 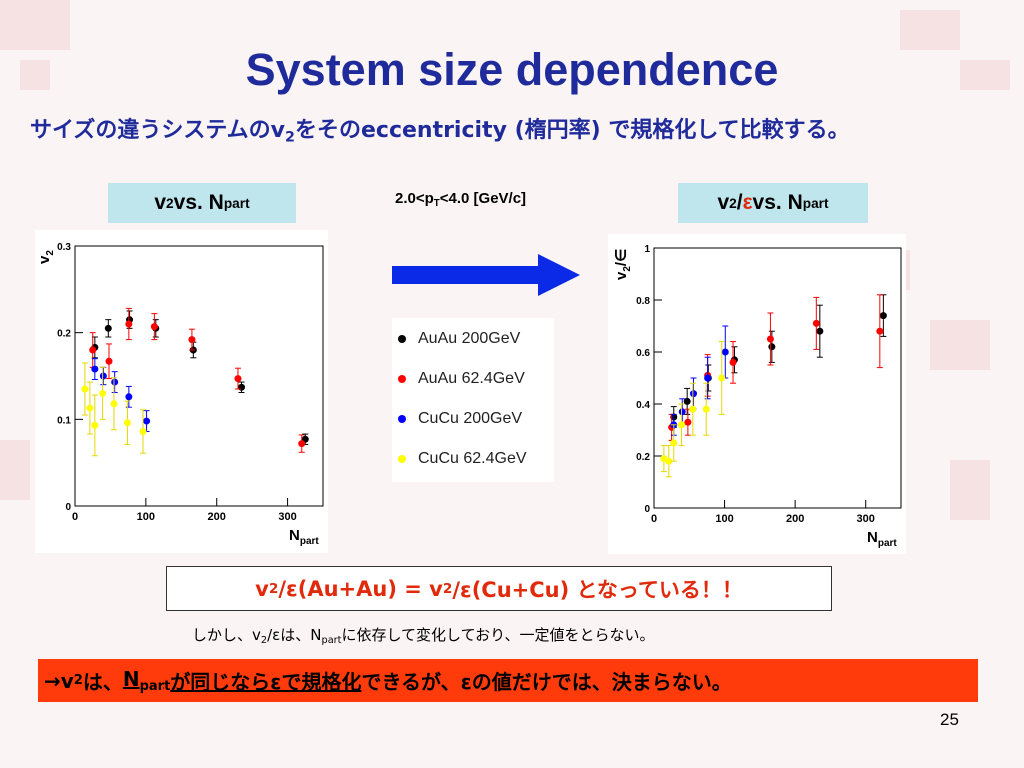 I want to click on legend-item: CuCu 200GeV, so click(x=457, y=419).